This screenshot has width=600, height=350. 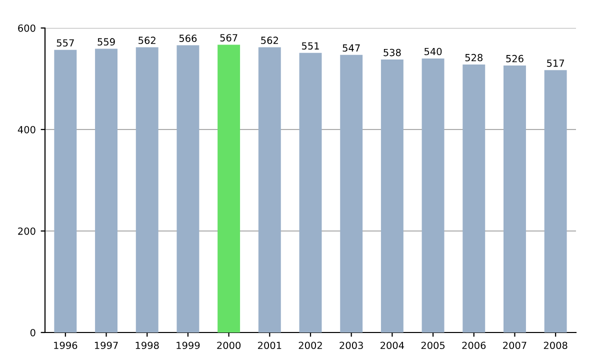 What do you see at coordinates (351, 48) in the screenshot?
I see `data-label: 547` at bounding box center [351, 48].